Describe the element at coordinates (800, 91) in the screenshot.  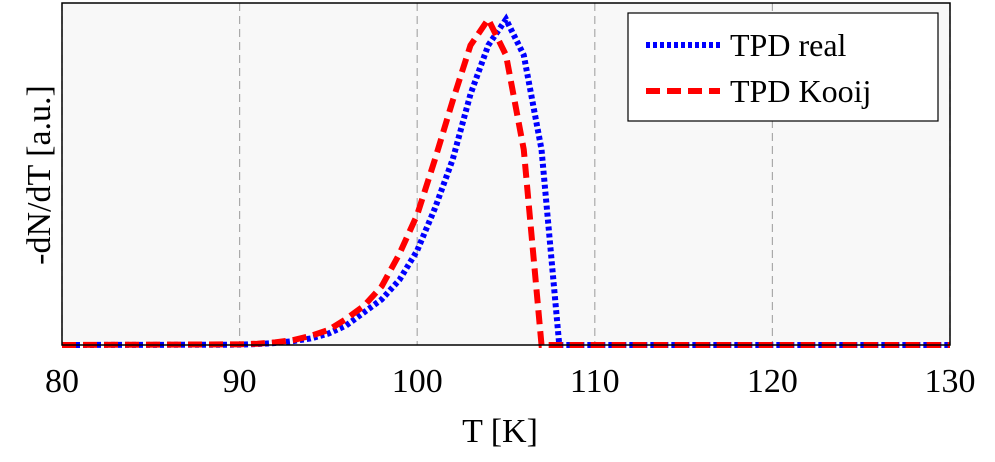
I see `legend-label: TPD Kooij` at that location.